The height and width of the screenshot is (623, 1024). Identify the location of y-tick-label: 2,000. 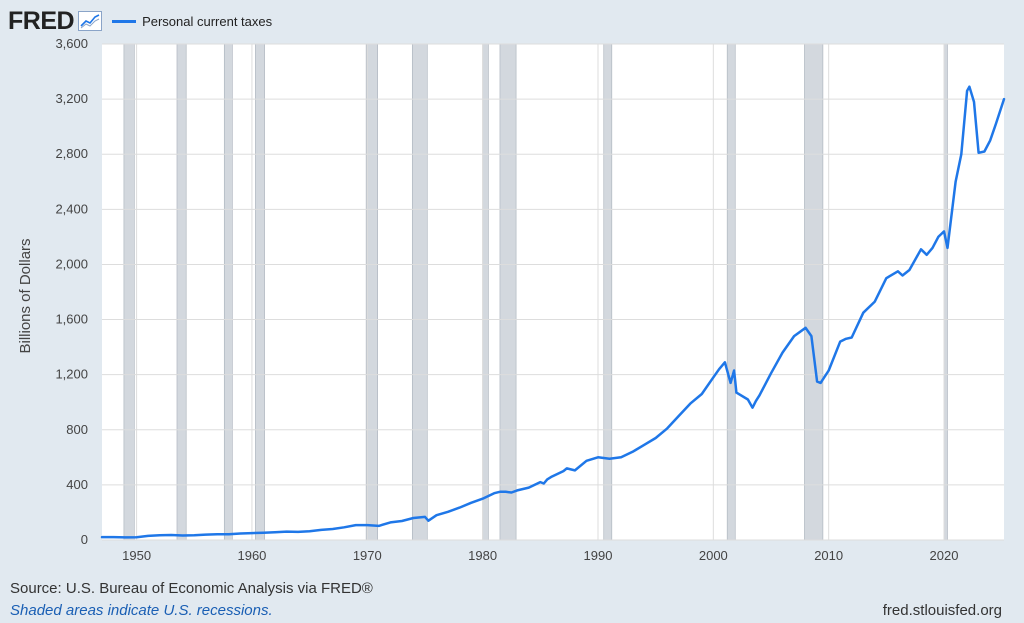
(71, 263).